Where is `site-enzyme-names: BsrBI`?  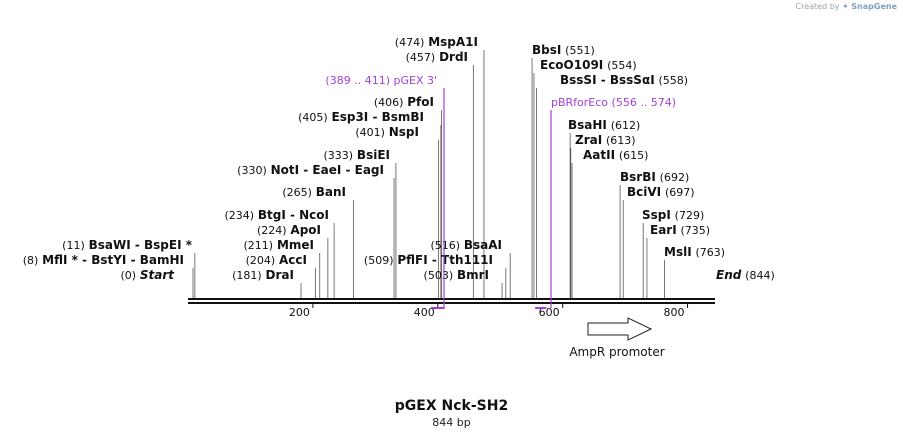 site-enzyme-names: BsrBI is located at coordinates (638, 177).